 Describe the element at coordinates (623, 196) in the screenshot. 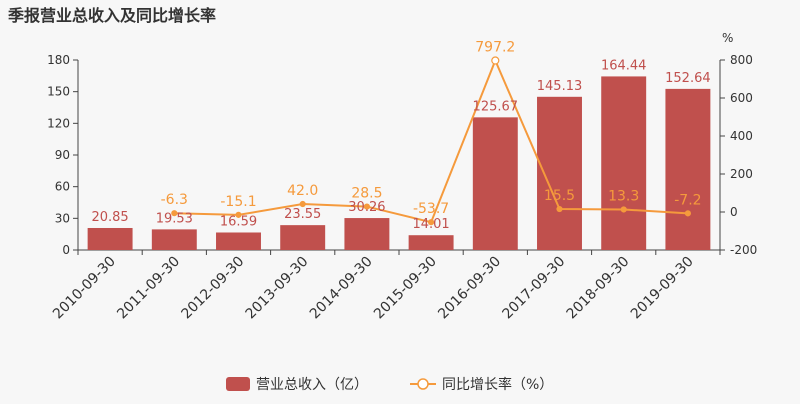

I see `growth-value-label: 13.3` at that location.